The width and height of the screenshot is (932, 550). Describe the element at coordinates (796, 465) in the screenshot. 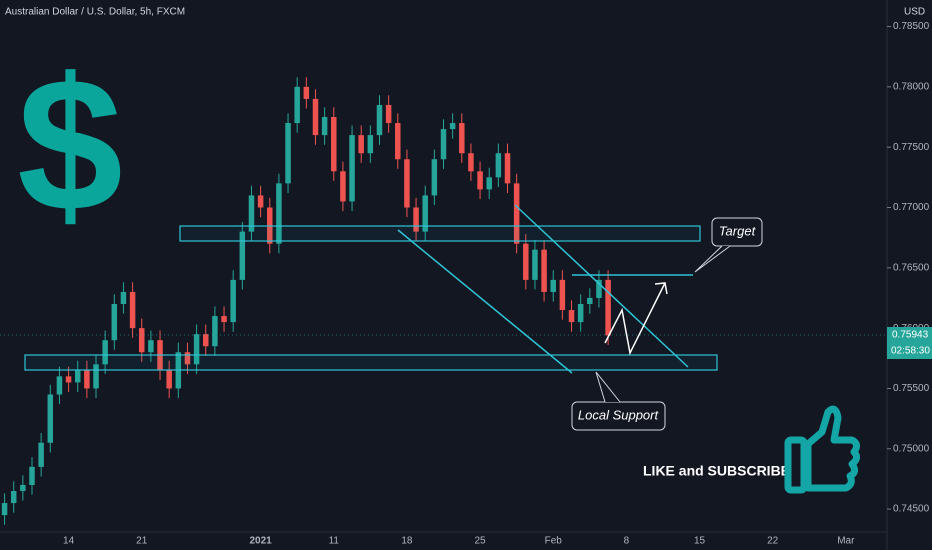

I see `thumb-cuff` at that location.